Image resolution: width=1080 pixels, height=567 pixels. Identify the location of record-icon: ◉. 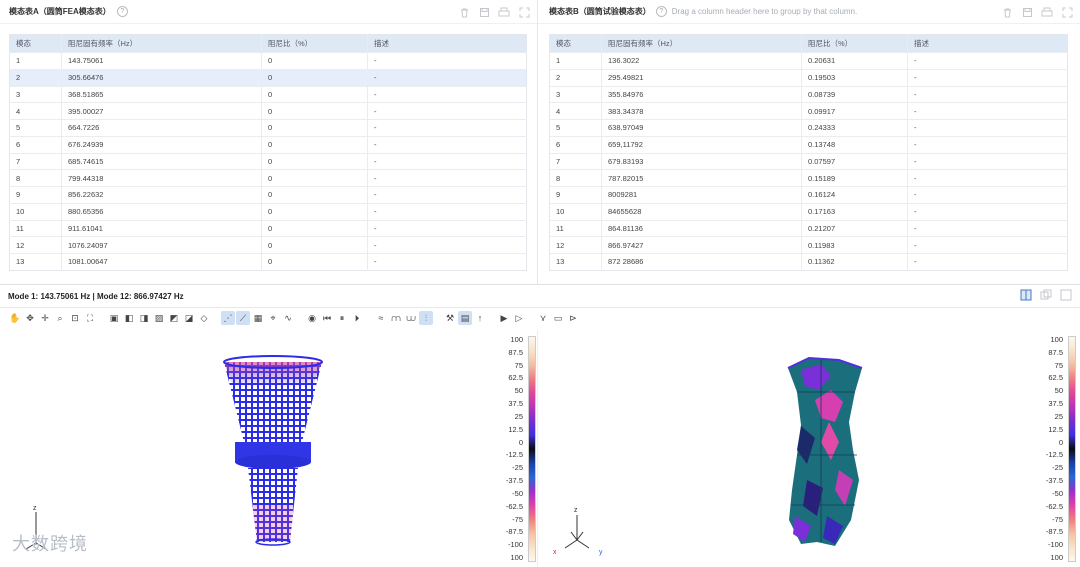
(312, 317).